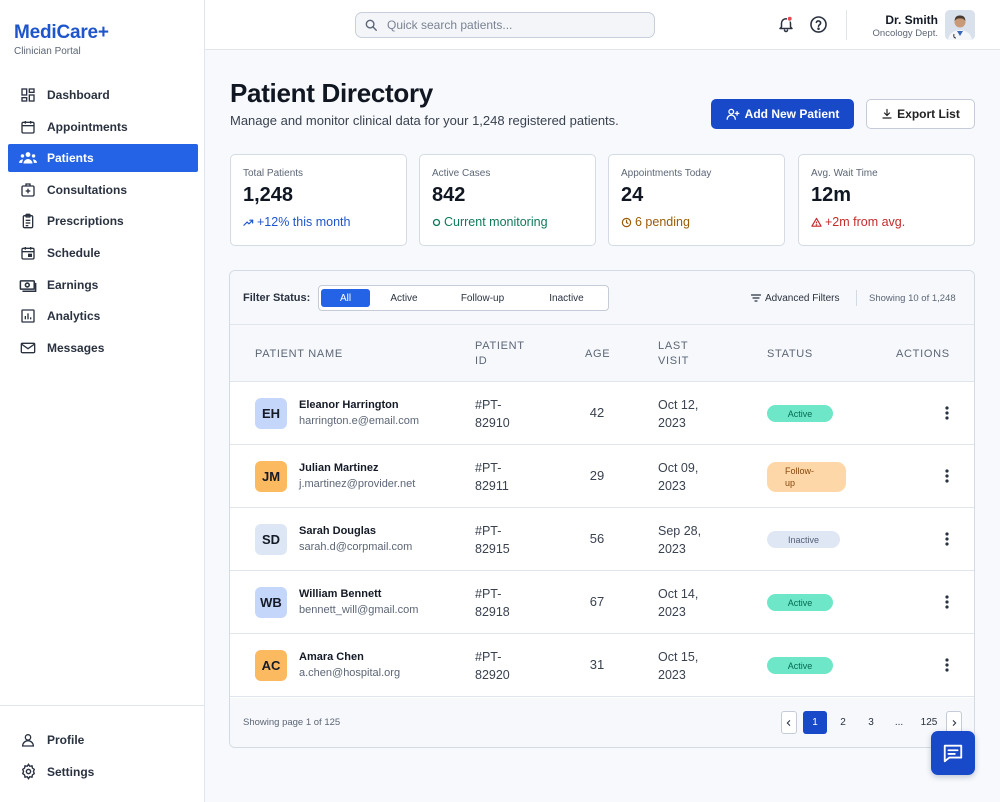  Describe the element at coordinates (680, 531) in the screenshot. I see `last-visit-line: Sep 28,` at that location.